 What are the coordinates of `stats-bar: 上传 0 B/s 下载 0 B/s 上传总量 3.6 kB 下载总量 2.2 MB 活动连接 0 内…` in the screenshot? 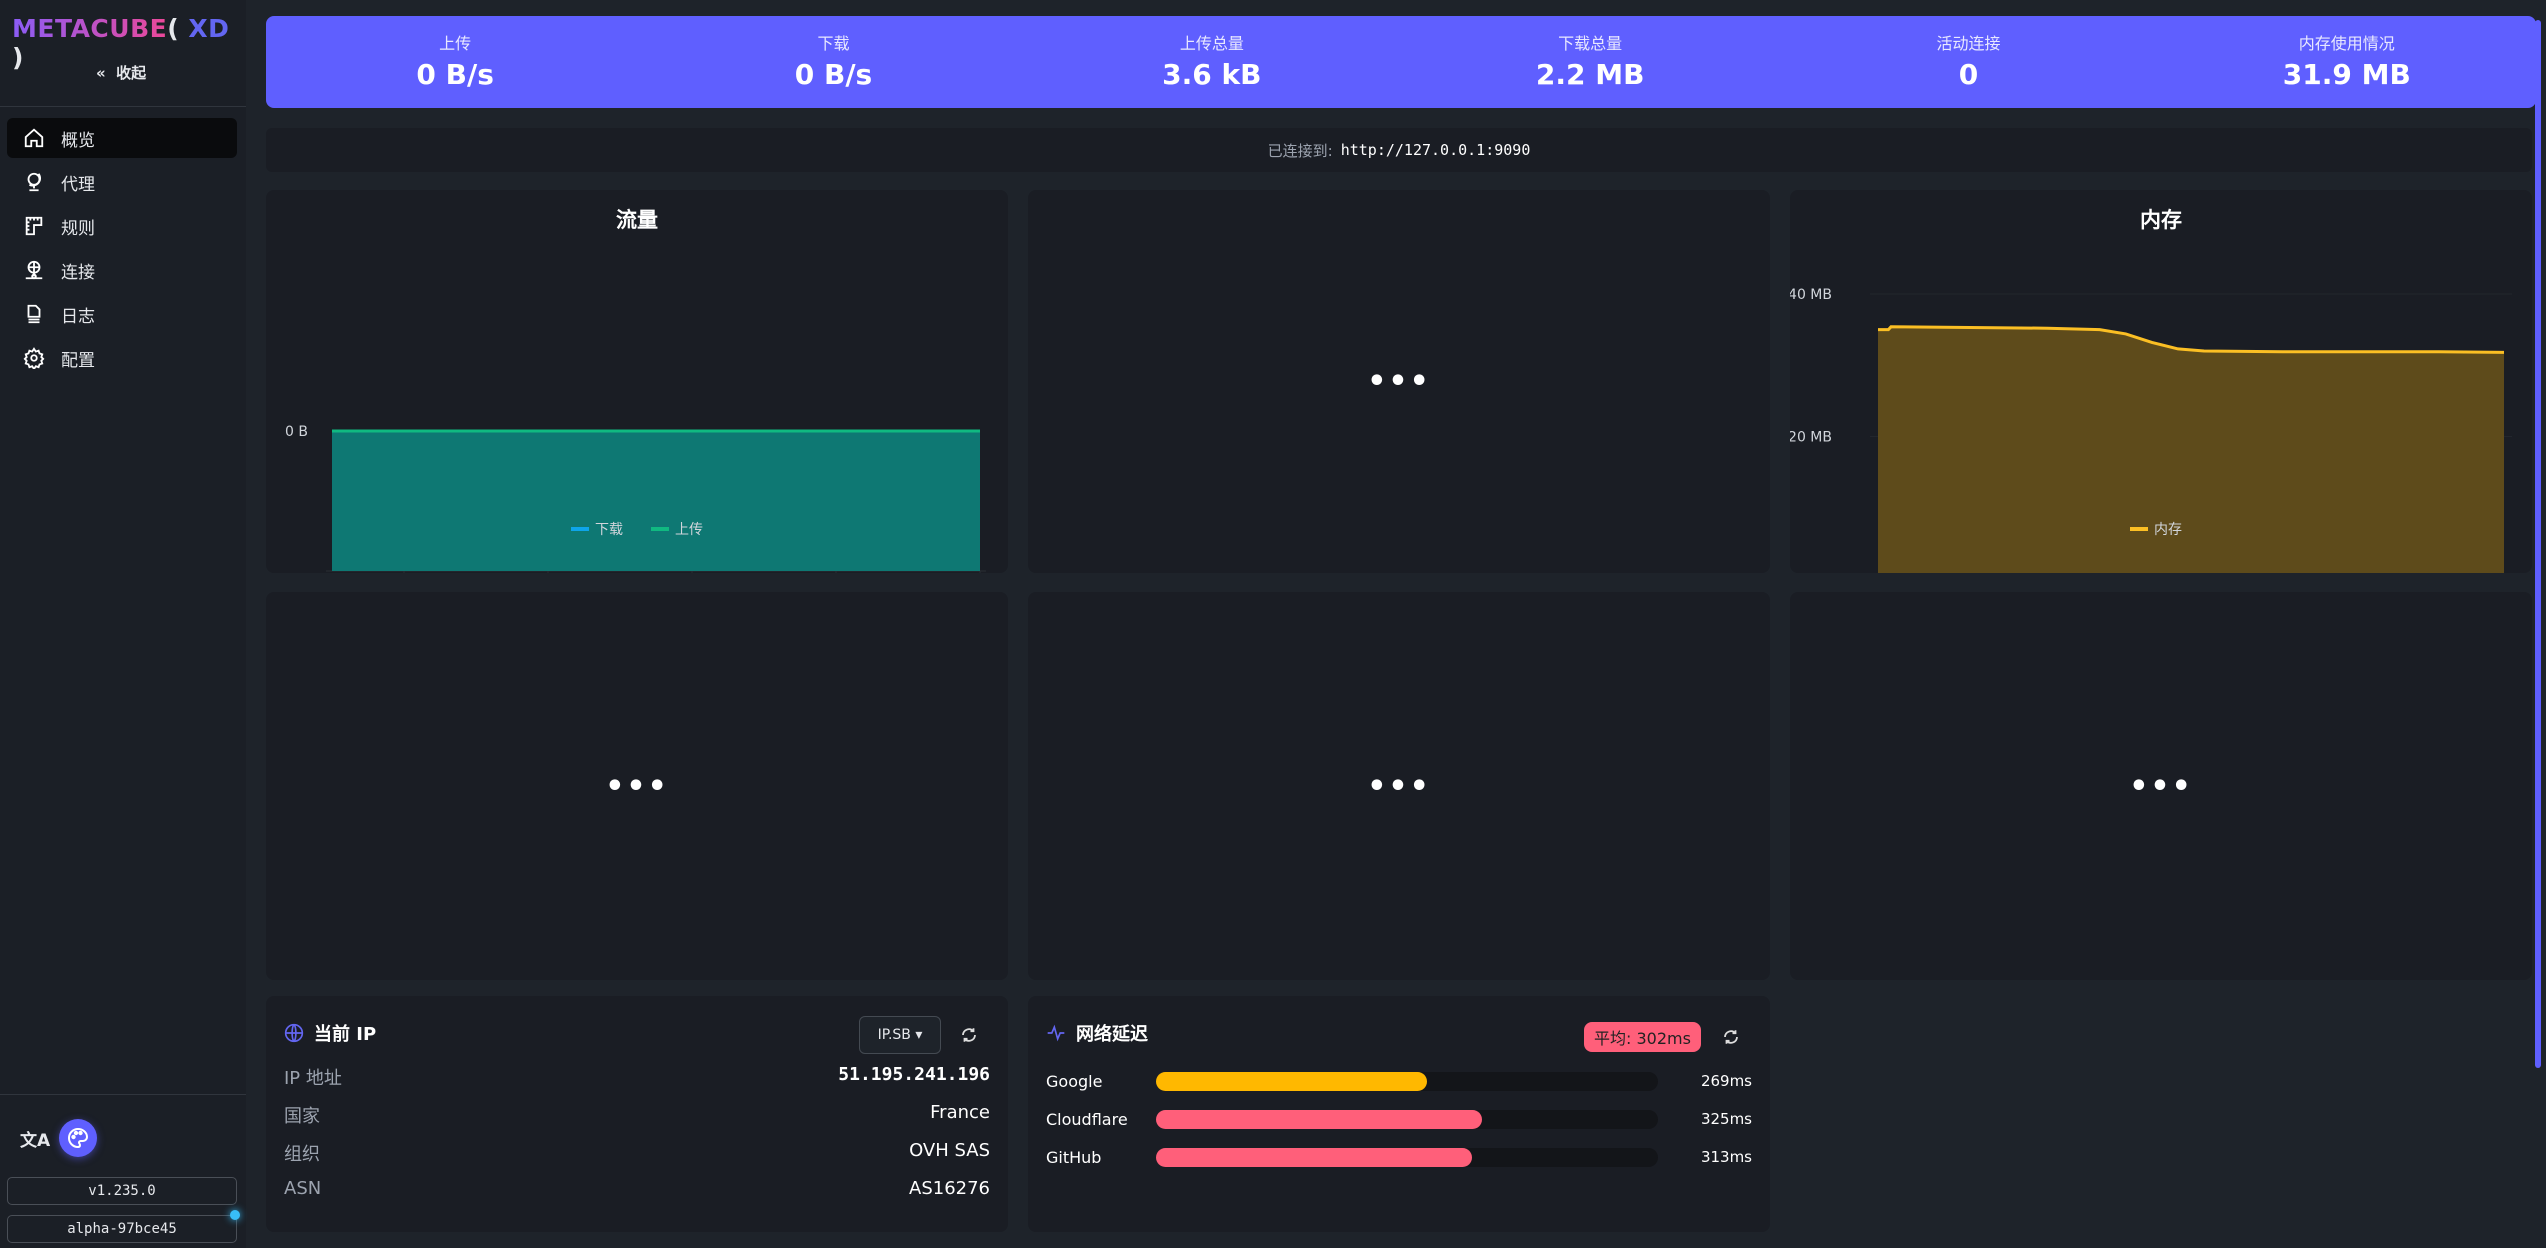 It's located at (1401, 62).